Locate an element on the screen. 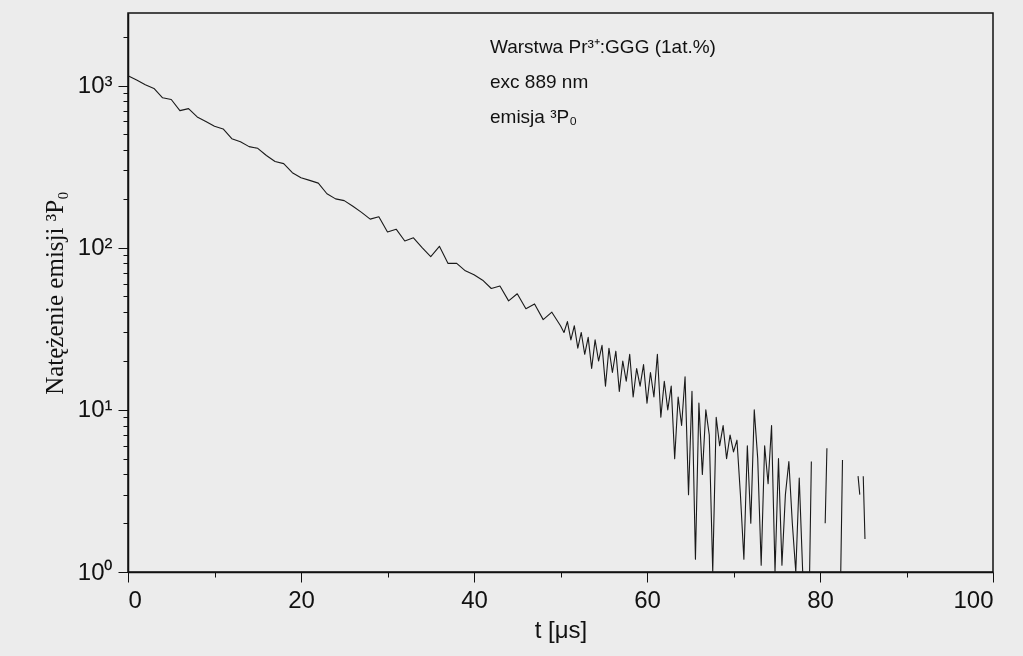 The image size is (1023, 656). annotation: Warstwa Pr³⁺:GGG (1at.%) is located at coordinates (603, 46).